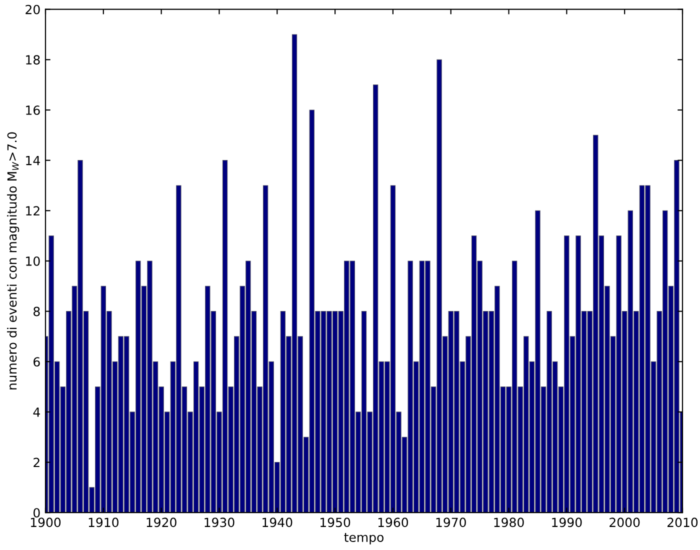 The height and width of the screenshot is (550, 700). I want to click on x-tick-label: 2000, so click(625, 523).